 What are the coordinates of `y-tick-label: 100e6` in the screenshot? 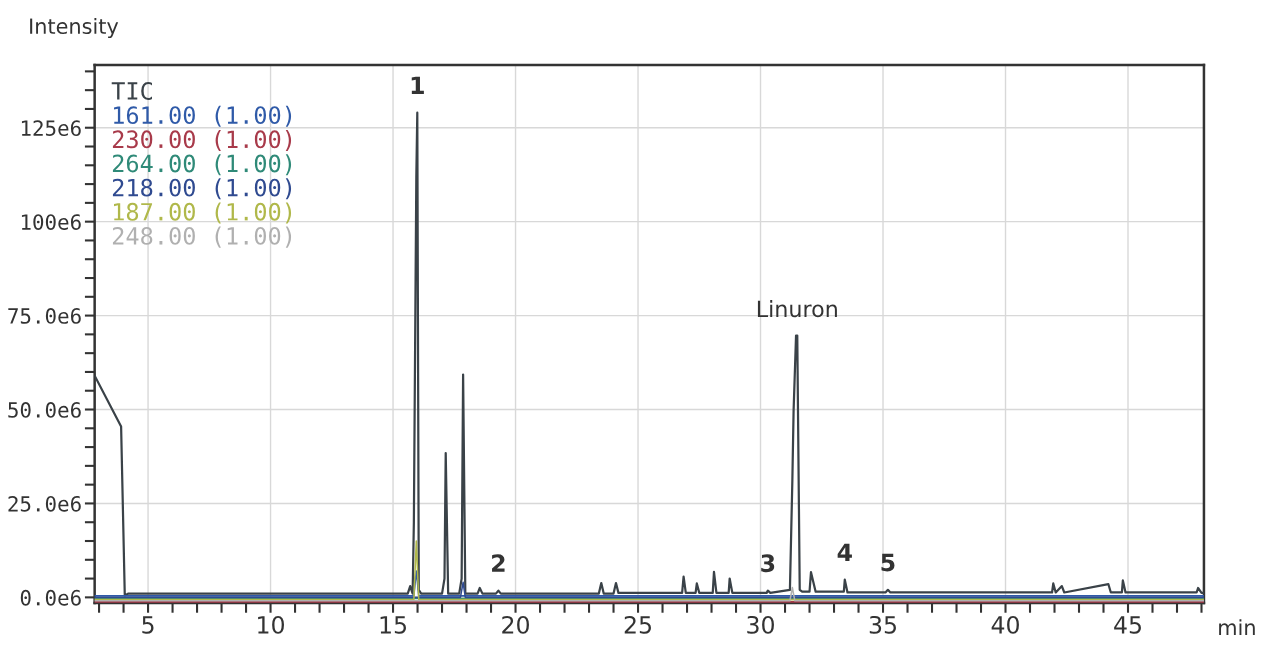 It's located at (51, 222).